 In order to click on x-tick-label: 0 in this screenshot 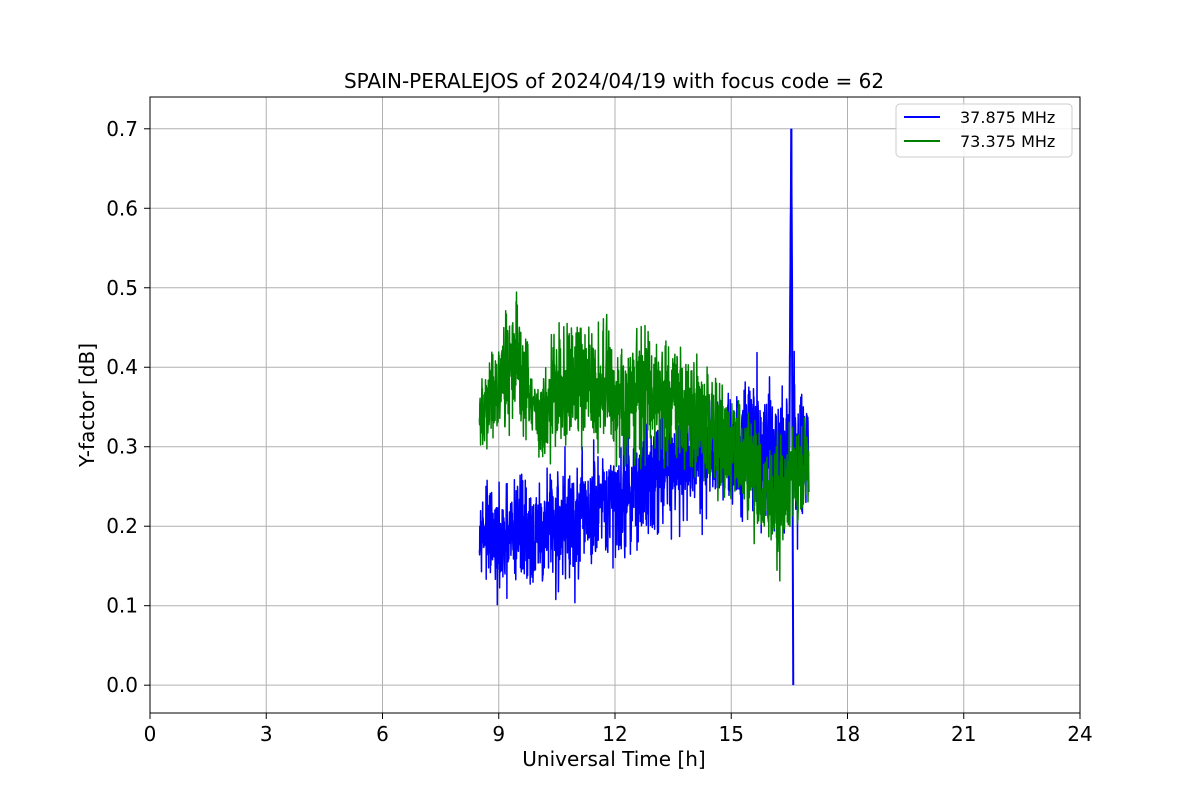, I will do `click(150, 734)`.